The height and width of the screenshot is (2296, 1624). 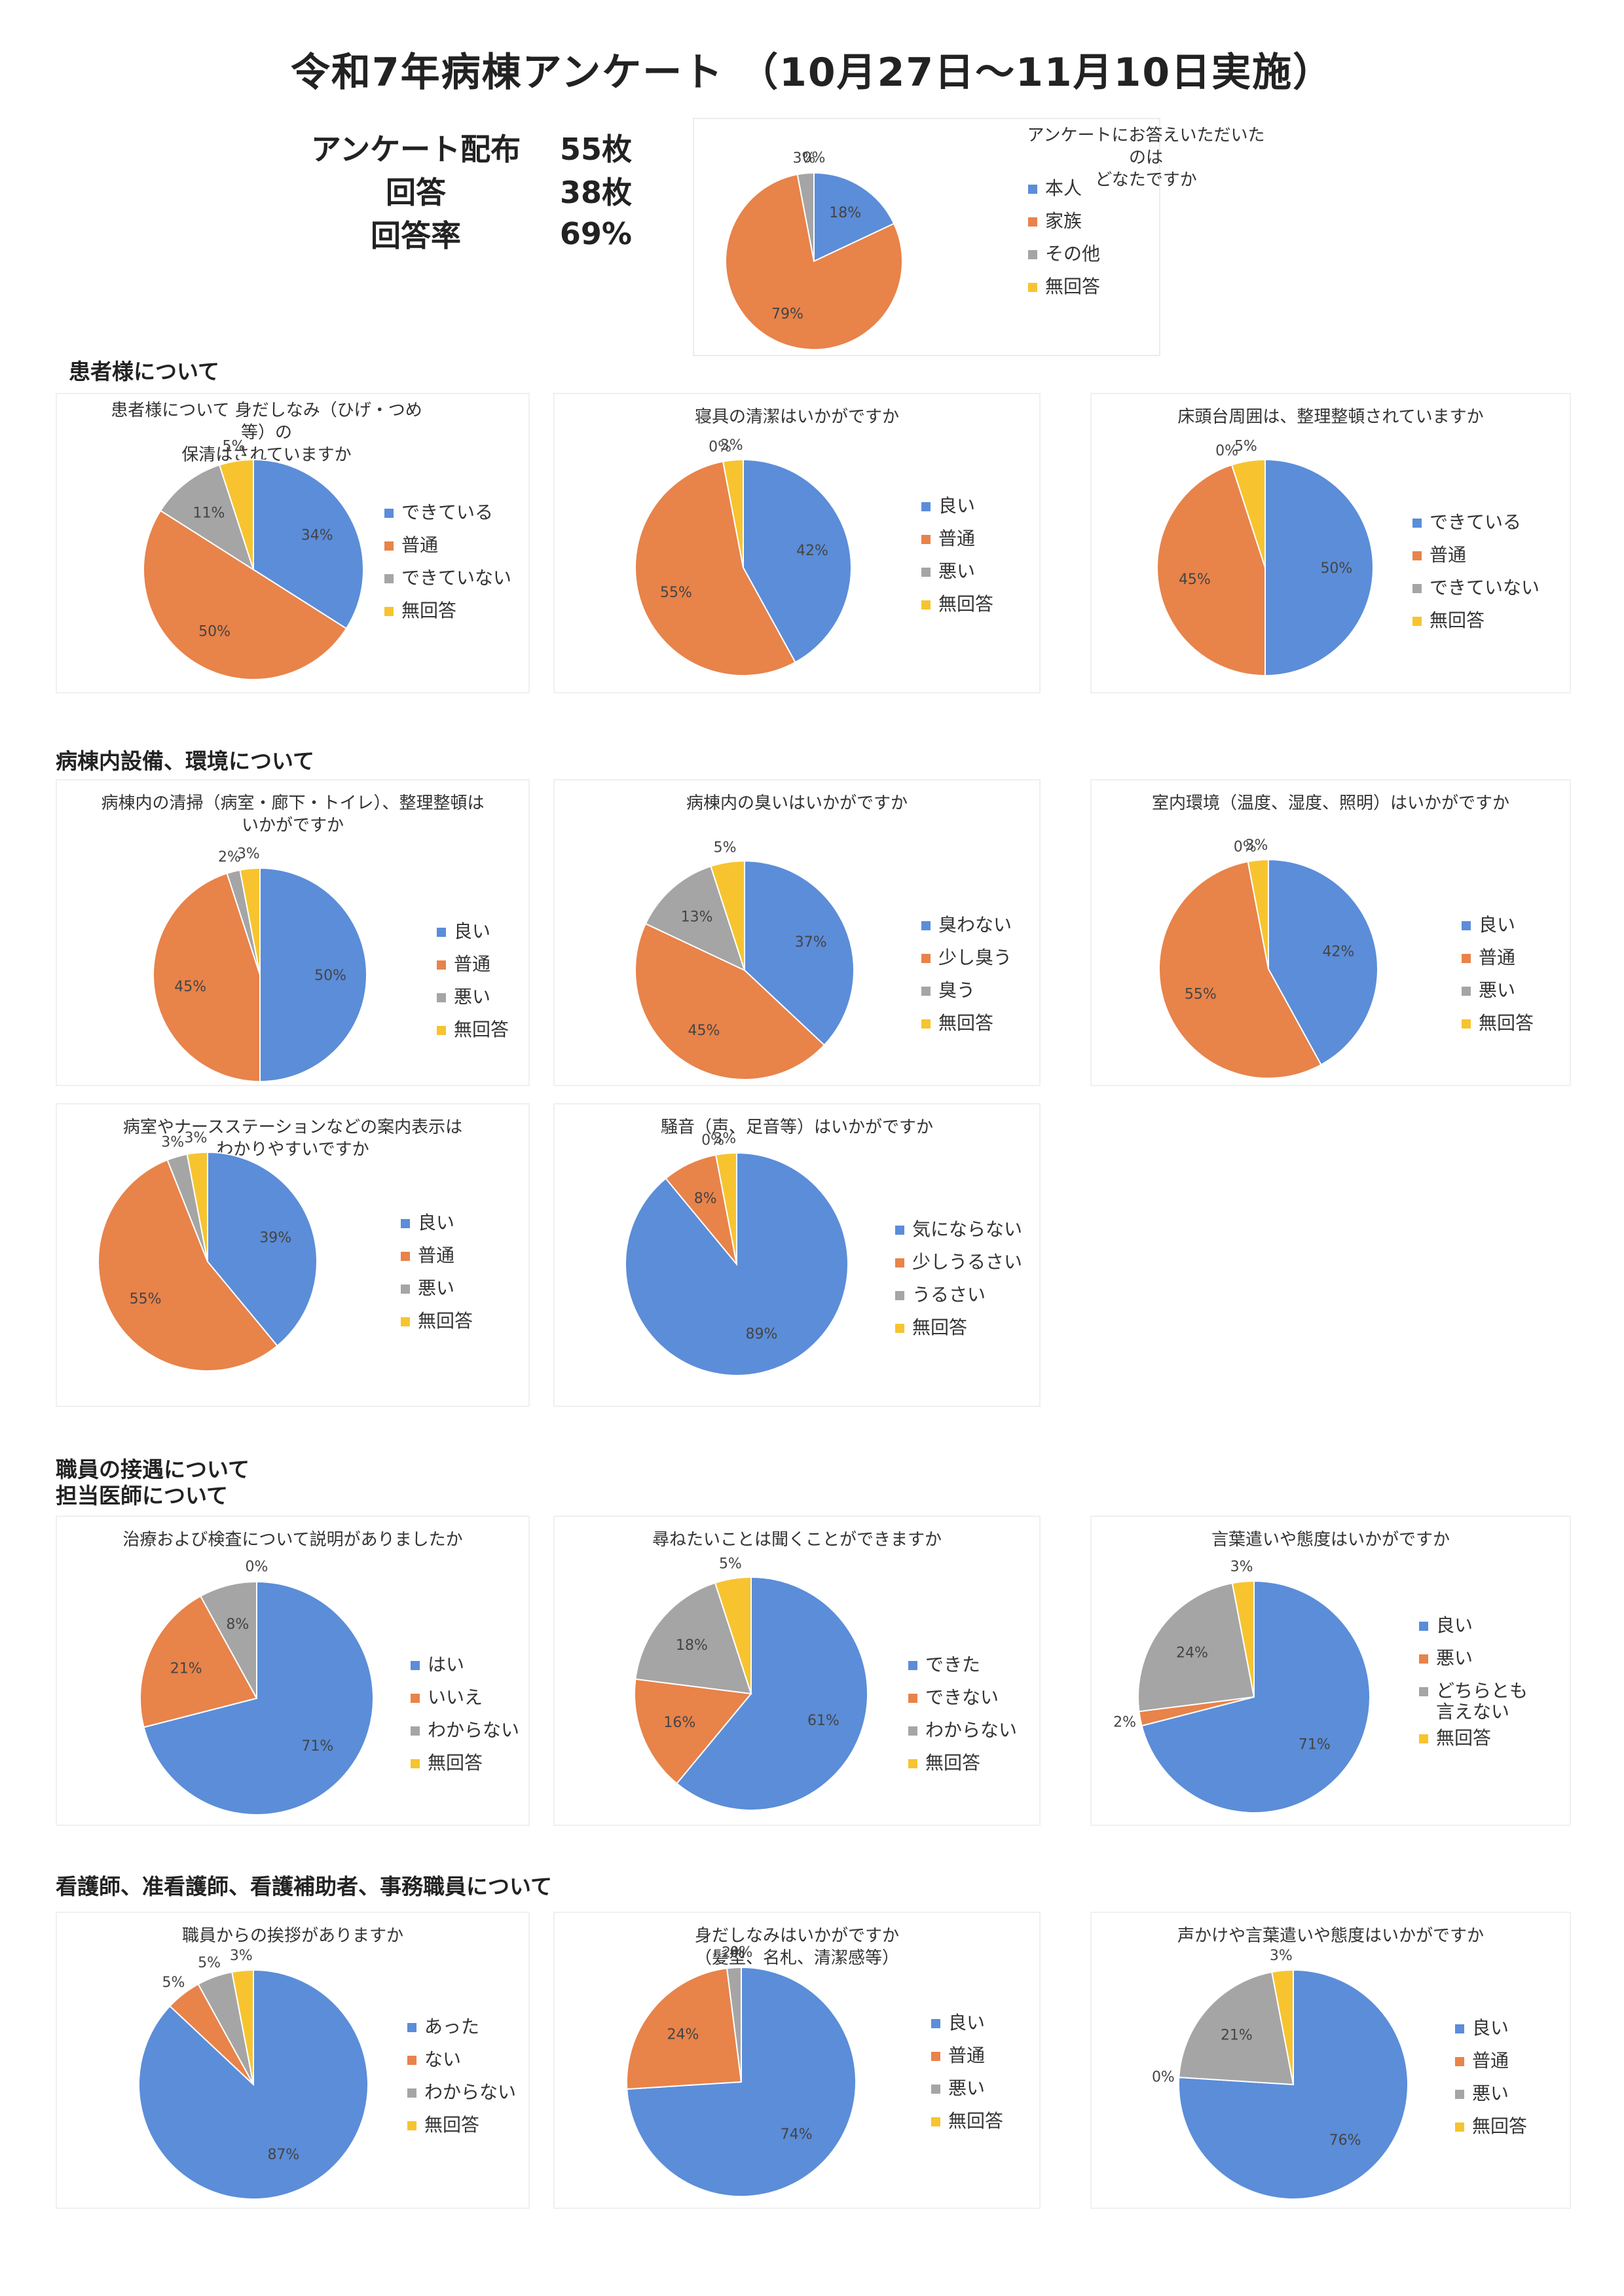 What do you see at coordinates (812, 73) in the screenshot?
I see `page-title: 令和7年病棟アンケート （10月27日～11月10日実施）` at bounding box center [812, 73].